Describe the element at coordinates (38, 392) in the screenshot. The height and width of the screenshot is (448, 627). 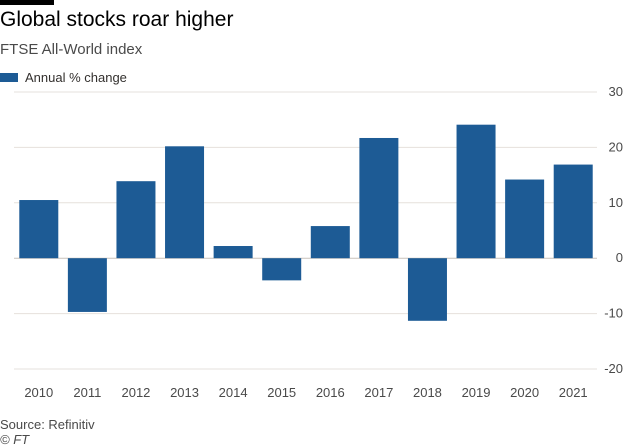
I see `x-tick-label: 2010` at that location.